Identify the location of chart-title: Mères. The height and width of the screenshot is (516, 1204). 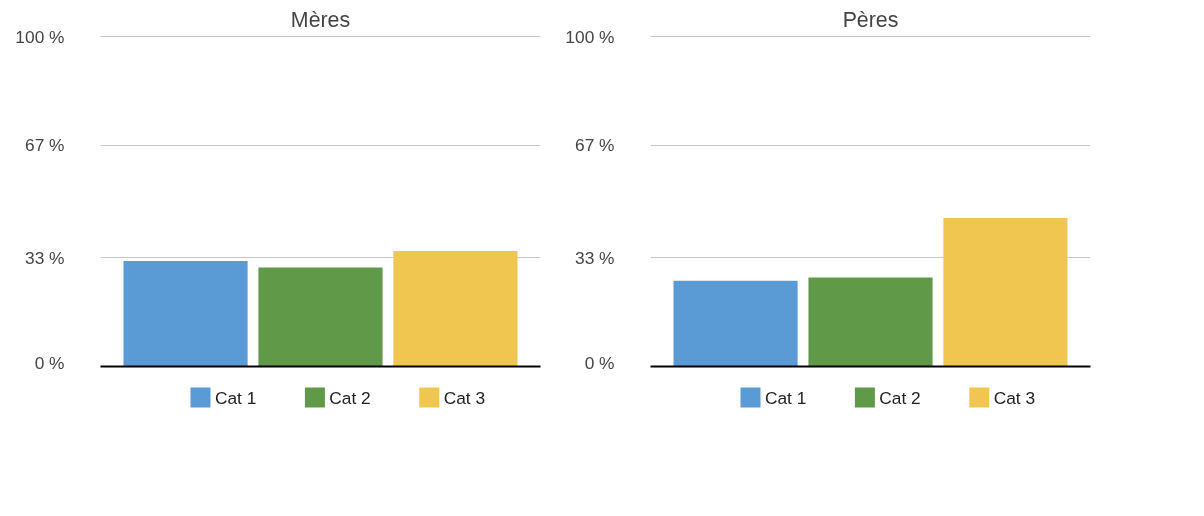
(320, 19).